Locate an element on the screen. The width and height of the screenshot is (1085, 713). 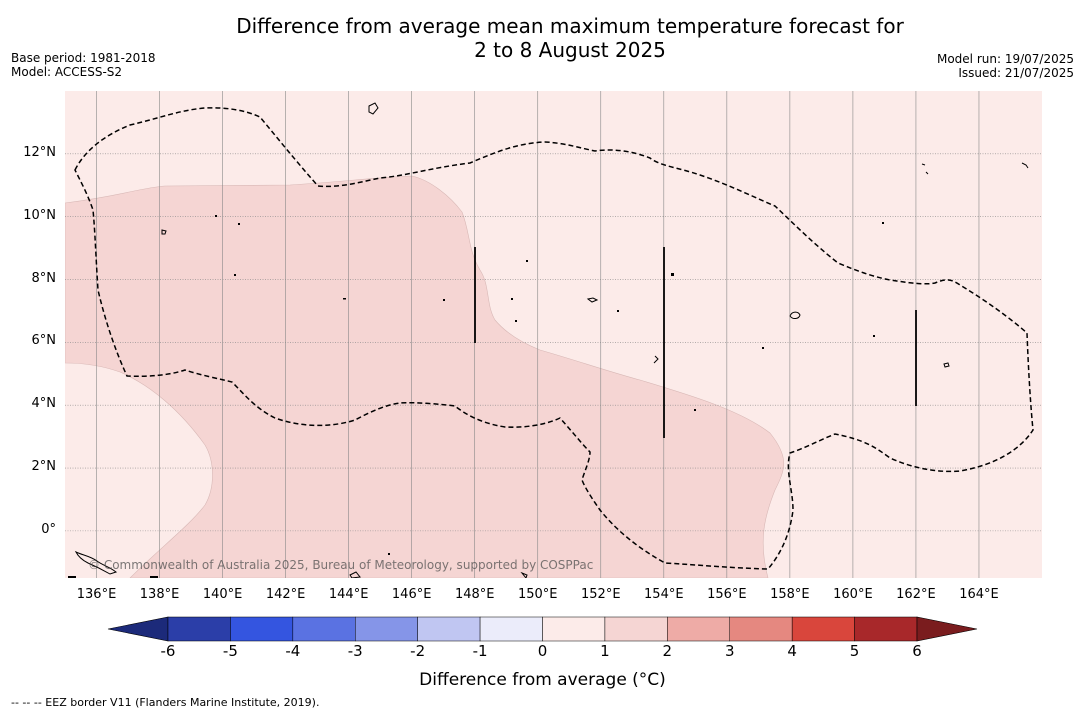
latitude-tick-label: 10°N is located at coordinates (39, 215).